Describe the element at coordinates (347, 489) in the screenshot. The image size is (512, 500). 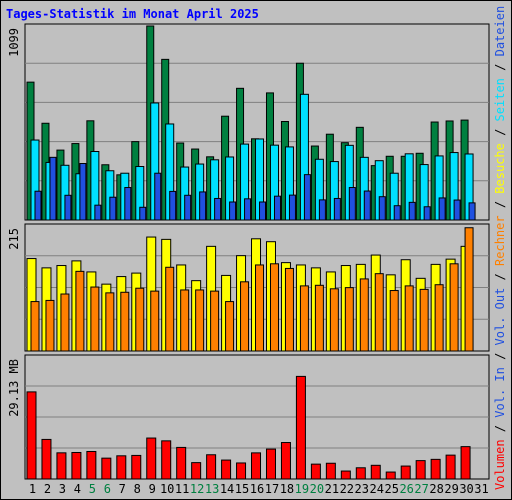
I see `x-tick-label-day-22: 22` at that location.